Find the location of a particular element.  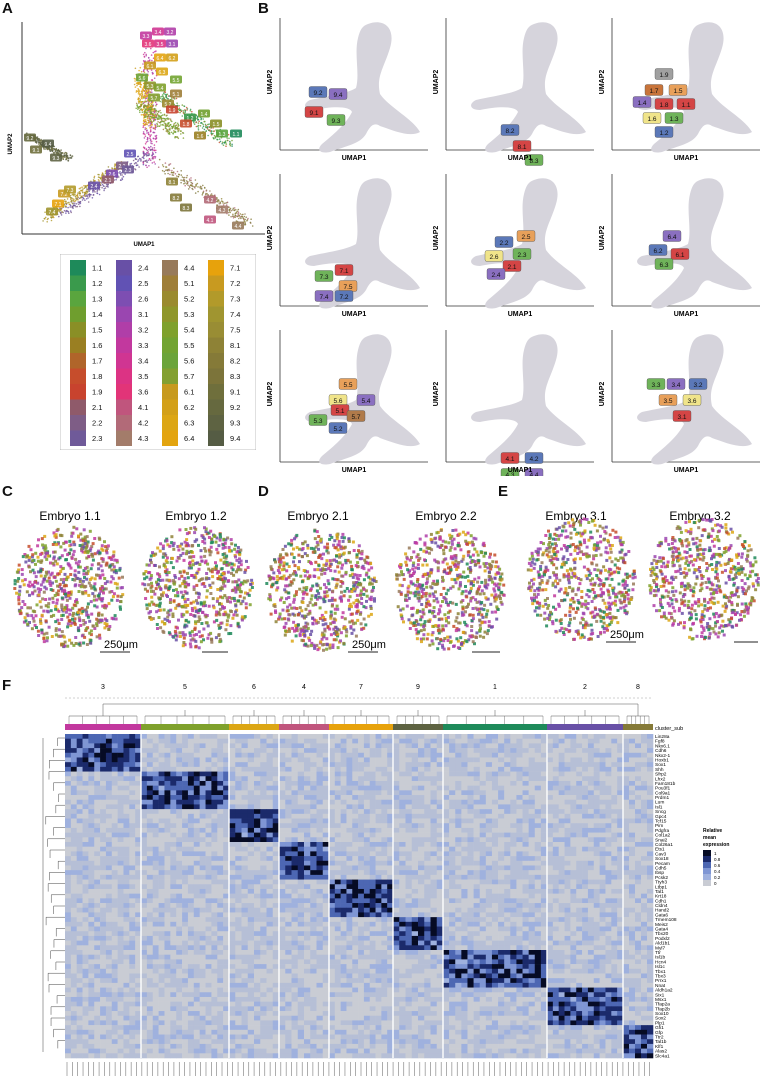

heatmap-gene-label: Ibsp is located at coordinates (659, 873).